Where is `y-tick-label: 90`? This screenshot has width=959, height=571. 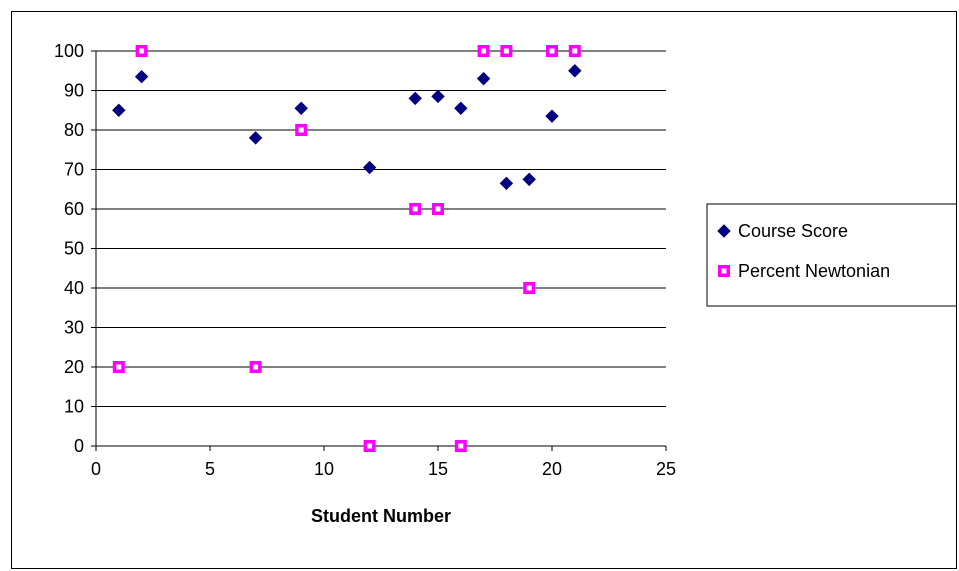 y-tick-label: 90 is located at coordinates (74, 91).